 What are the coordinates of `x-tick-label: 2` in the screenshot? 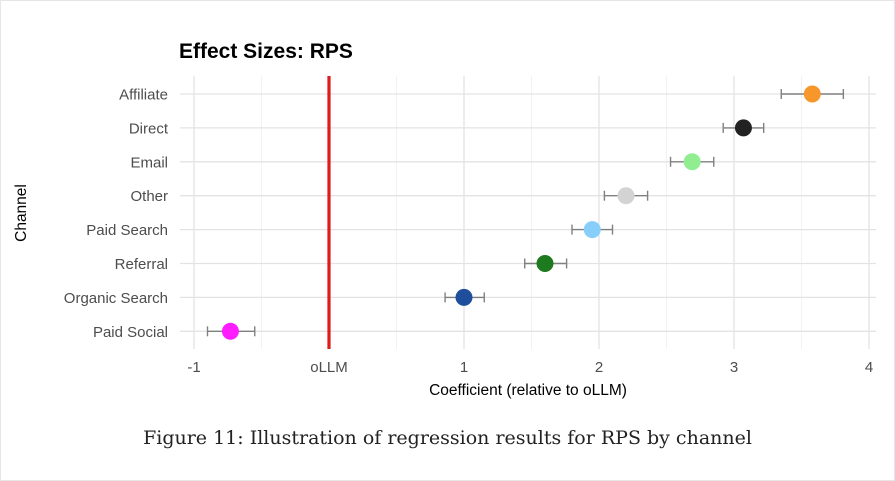 It's located at (599, 367).